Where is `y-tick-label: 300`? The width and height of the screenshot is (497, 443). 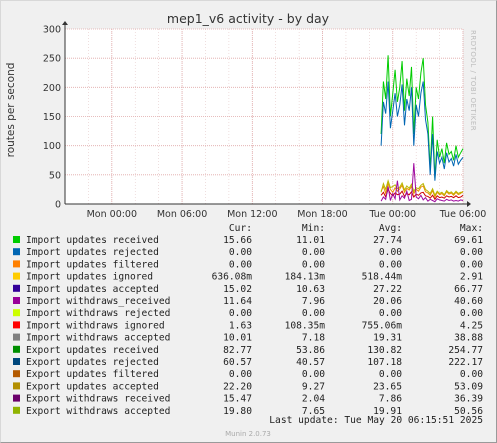
y-tick-label: 300 is located at coordinates (52, 30).